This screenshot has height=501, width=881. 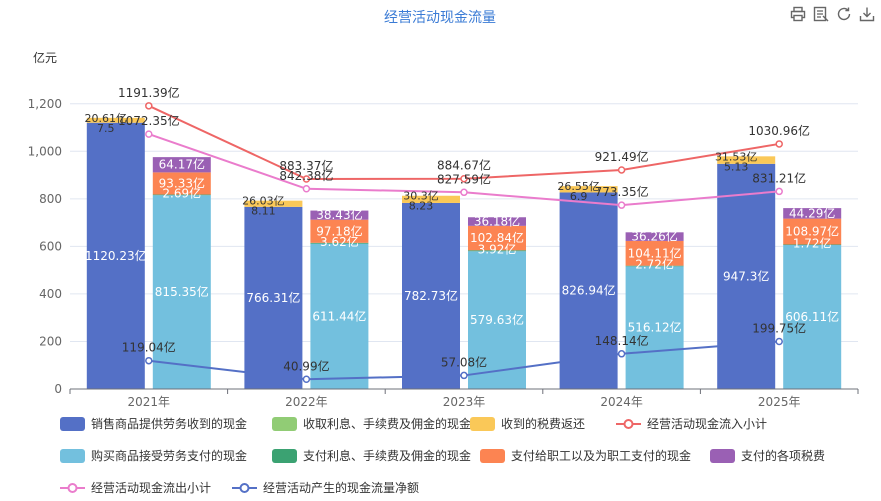 I want to click on line-label-inflow: 1191.39亿, so click(x=149, y=92).